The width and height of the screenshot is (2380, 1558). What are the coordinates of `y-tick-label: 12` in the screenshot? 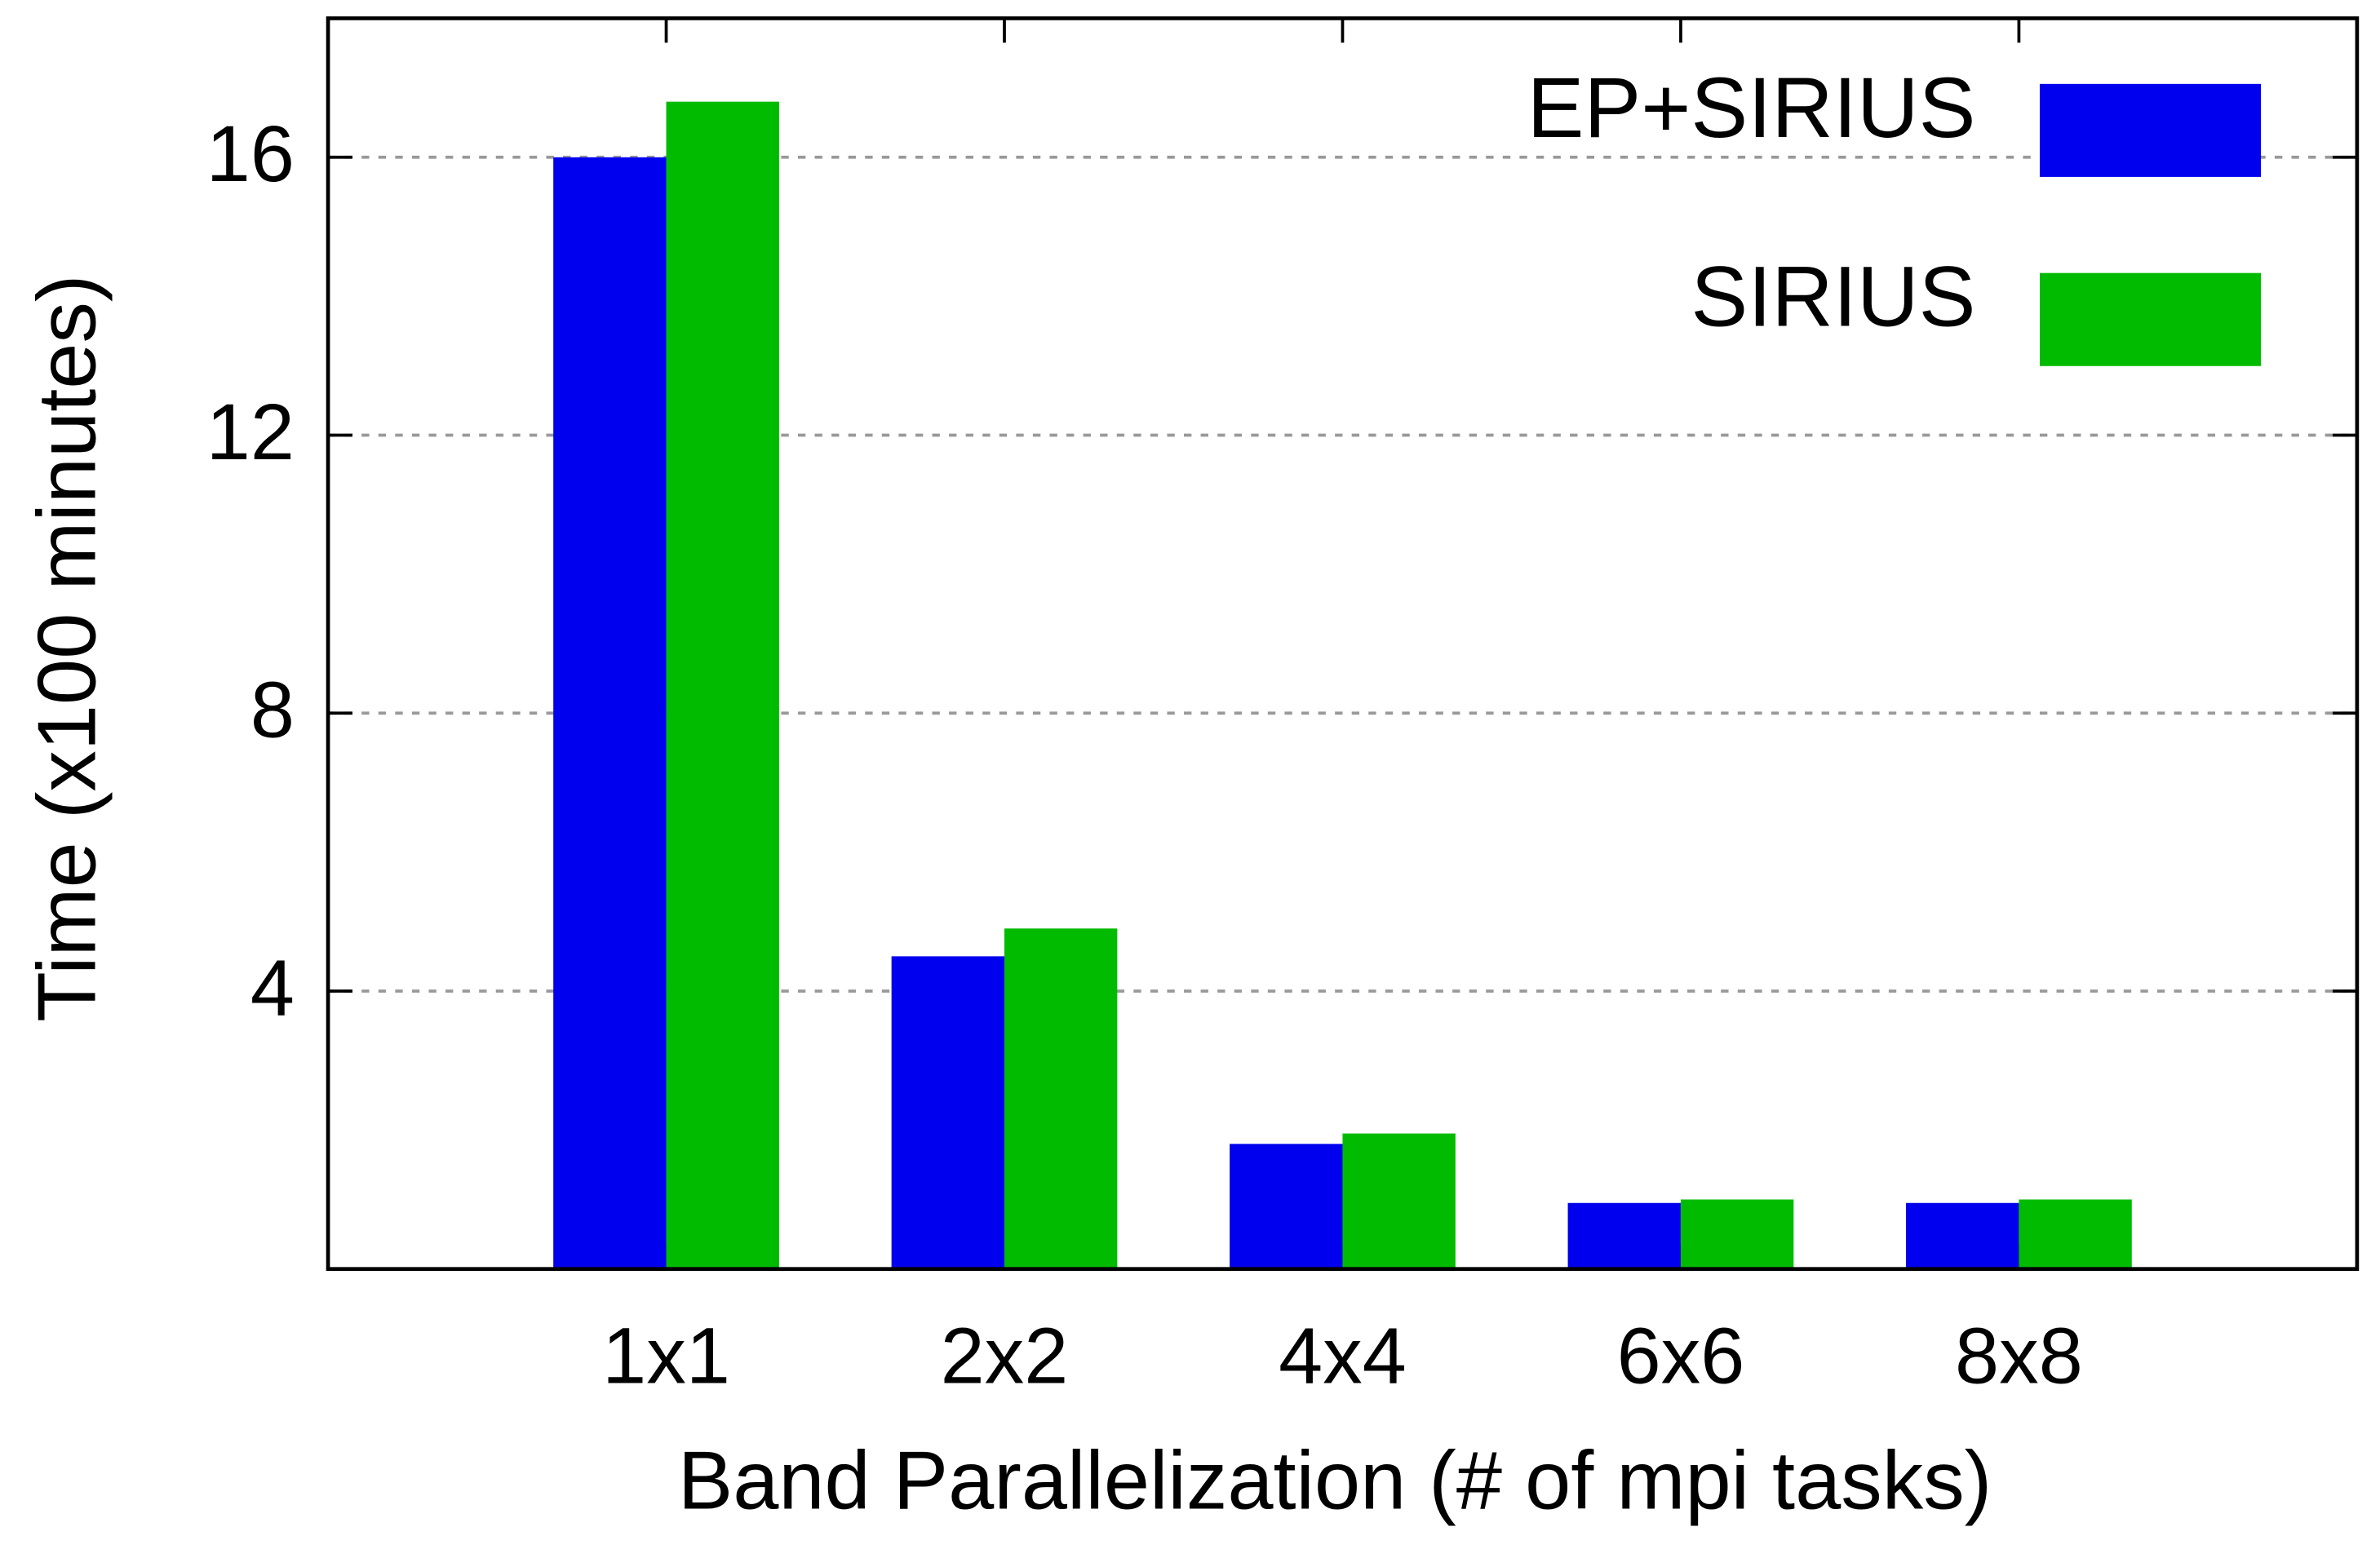 It's located at (250, 431).